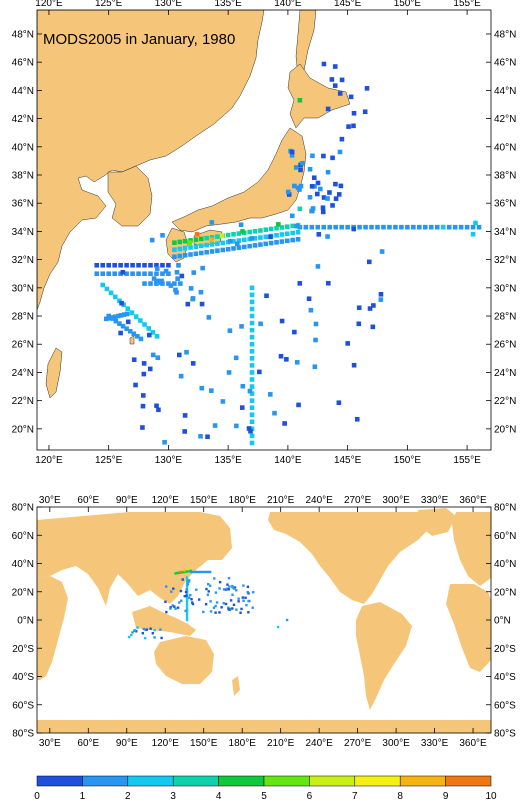  Describe the element at coordinates (473, 743) in the screenshot. I see `global-lon-label-bottom: 360°E` at that location.